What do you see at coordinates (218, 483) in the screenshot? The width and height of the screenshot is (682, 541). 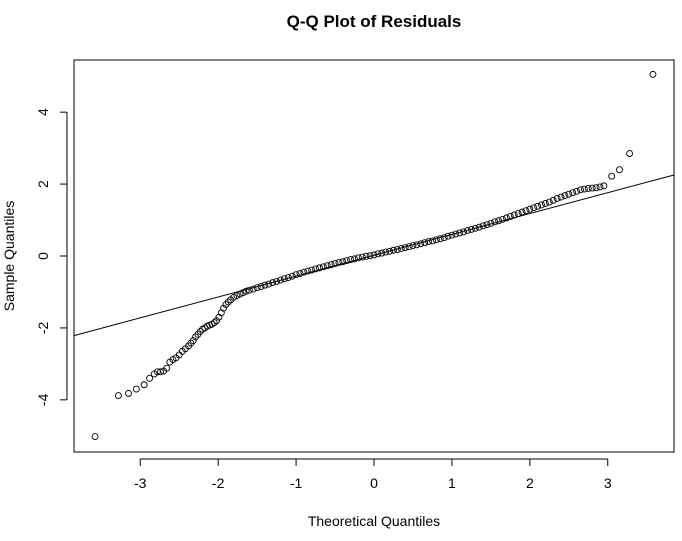 I see `x-tick-label: -2` at bounding box center [218, 483].